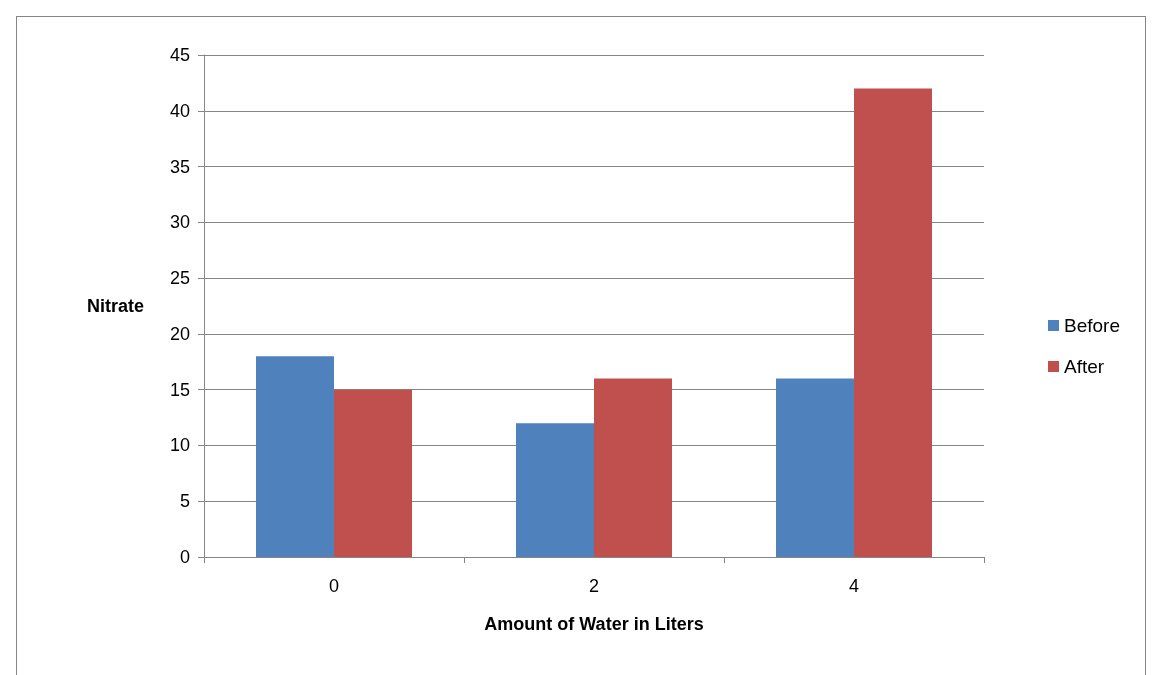 This screenshot has width=1158, height=675. What do you see at coordinates (179, 166) in the screenshot?
I see `y-tick-label: 35` at bounding box center [179, 166].